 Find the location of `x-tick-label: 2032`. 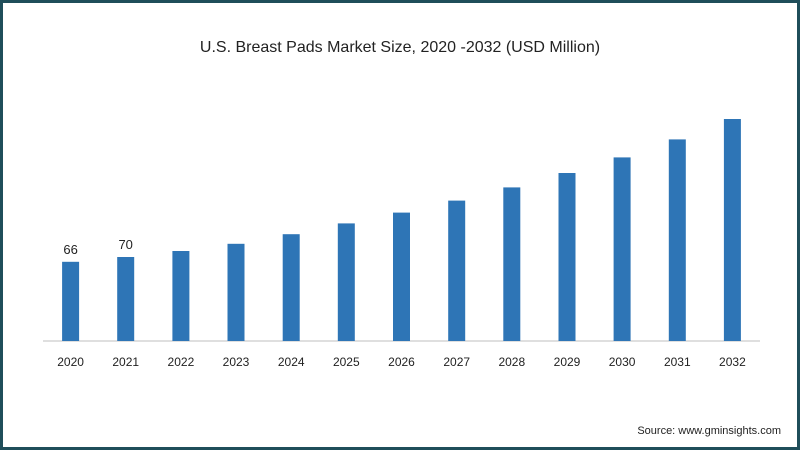

x-tick-label: 2032 is located at coordinates (732, 362).